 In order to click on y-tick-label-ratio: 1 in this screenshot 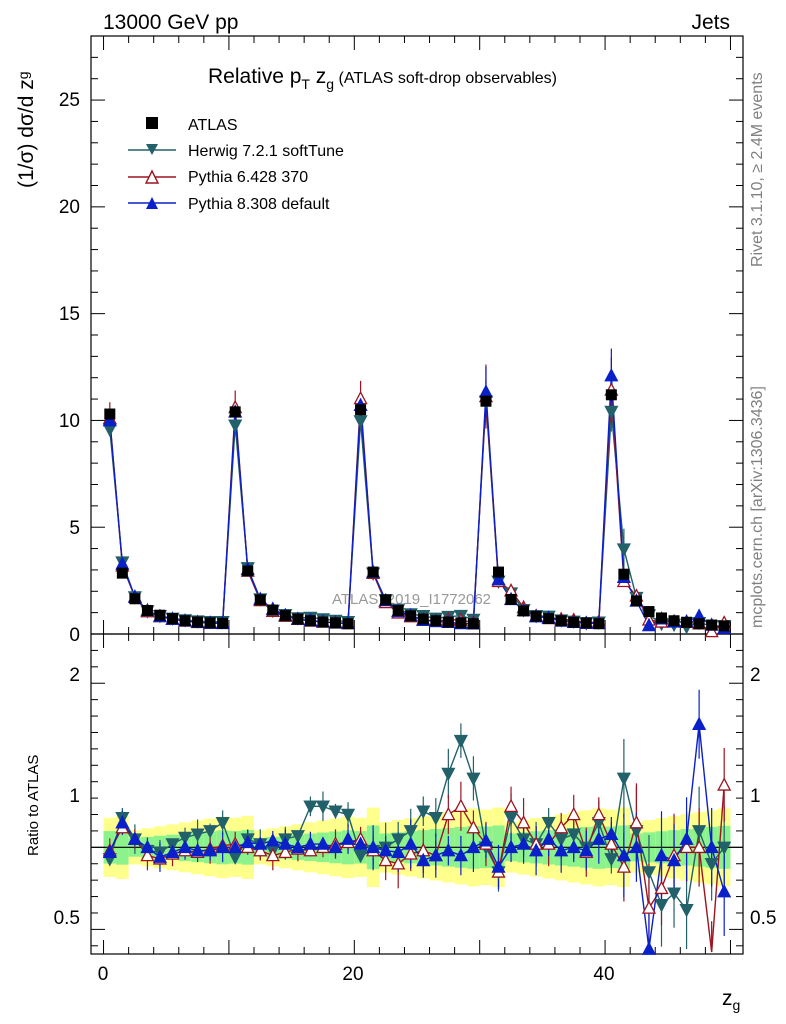, I will do `click(74, 796)`.